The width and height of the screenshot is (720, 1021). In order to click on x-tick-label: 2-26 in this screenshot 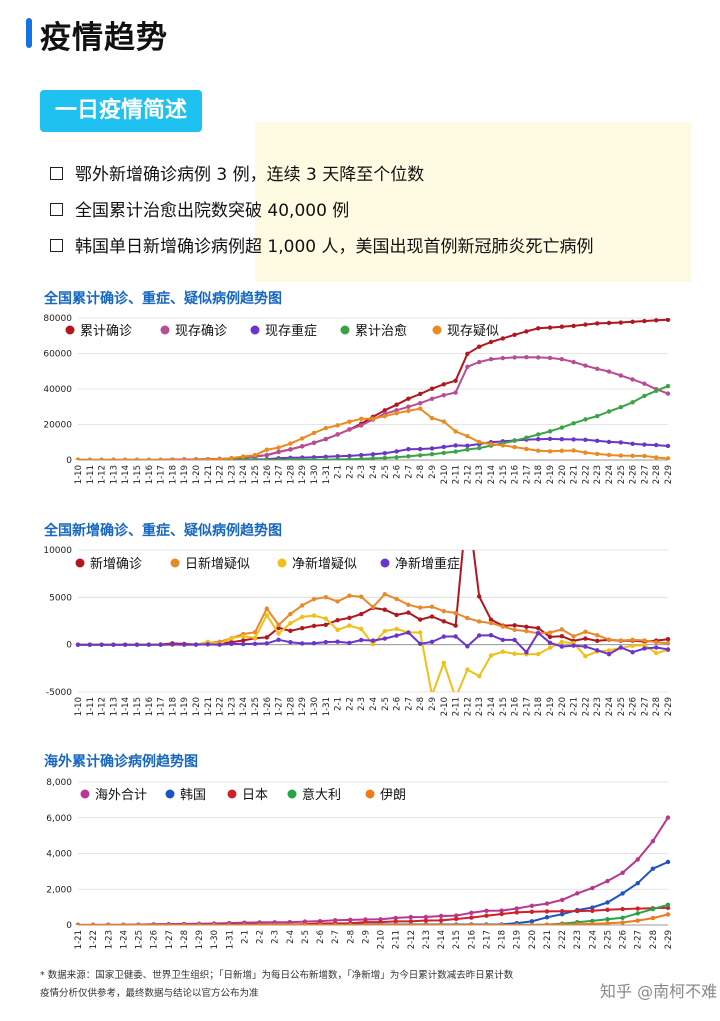, I will do `click(634, 706)`.